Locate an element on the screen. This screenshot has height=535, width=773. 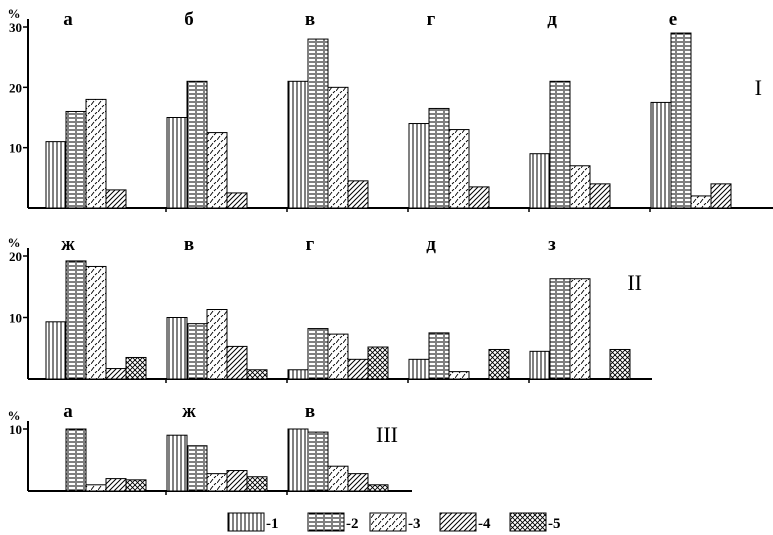
legend-label: -4 is located at coordinates (484, 524).